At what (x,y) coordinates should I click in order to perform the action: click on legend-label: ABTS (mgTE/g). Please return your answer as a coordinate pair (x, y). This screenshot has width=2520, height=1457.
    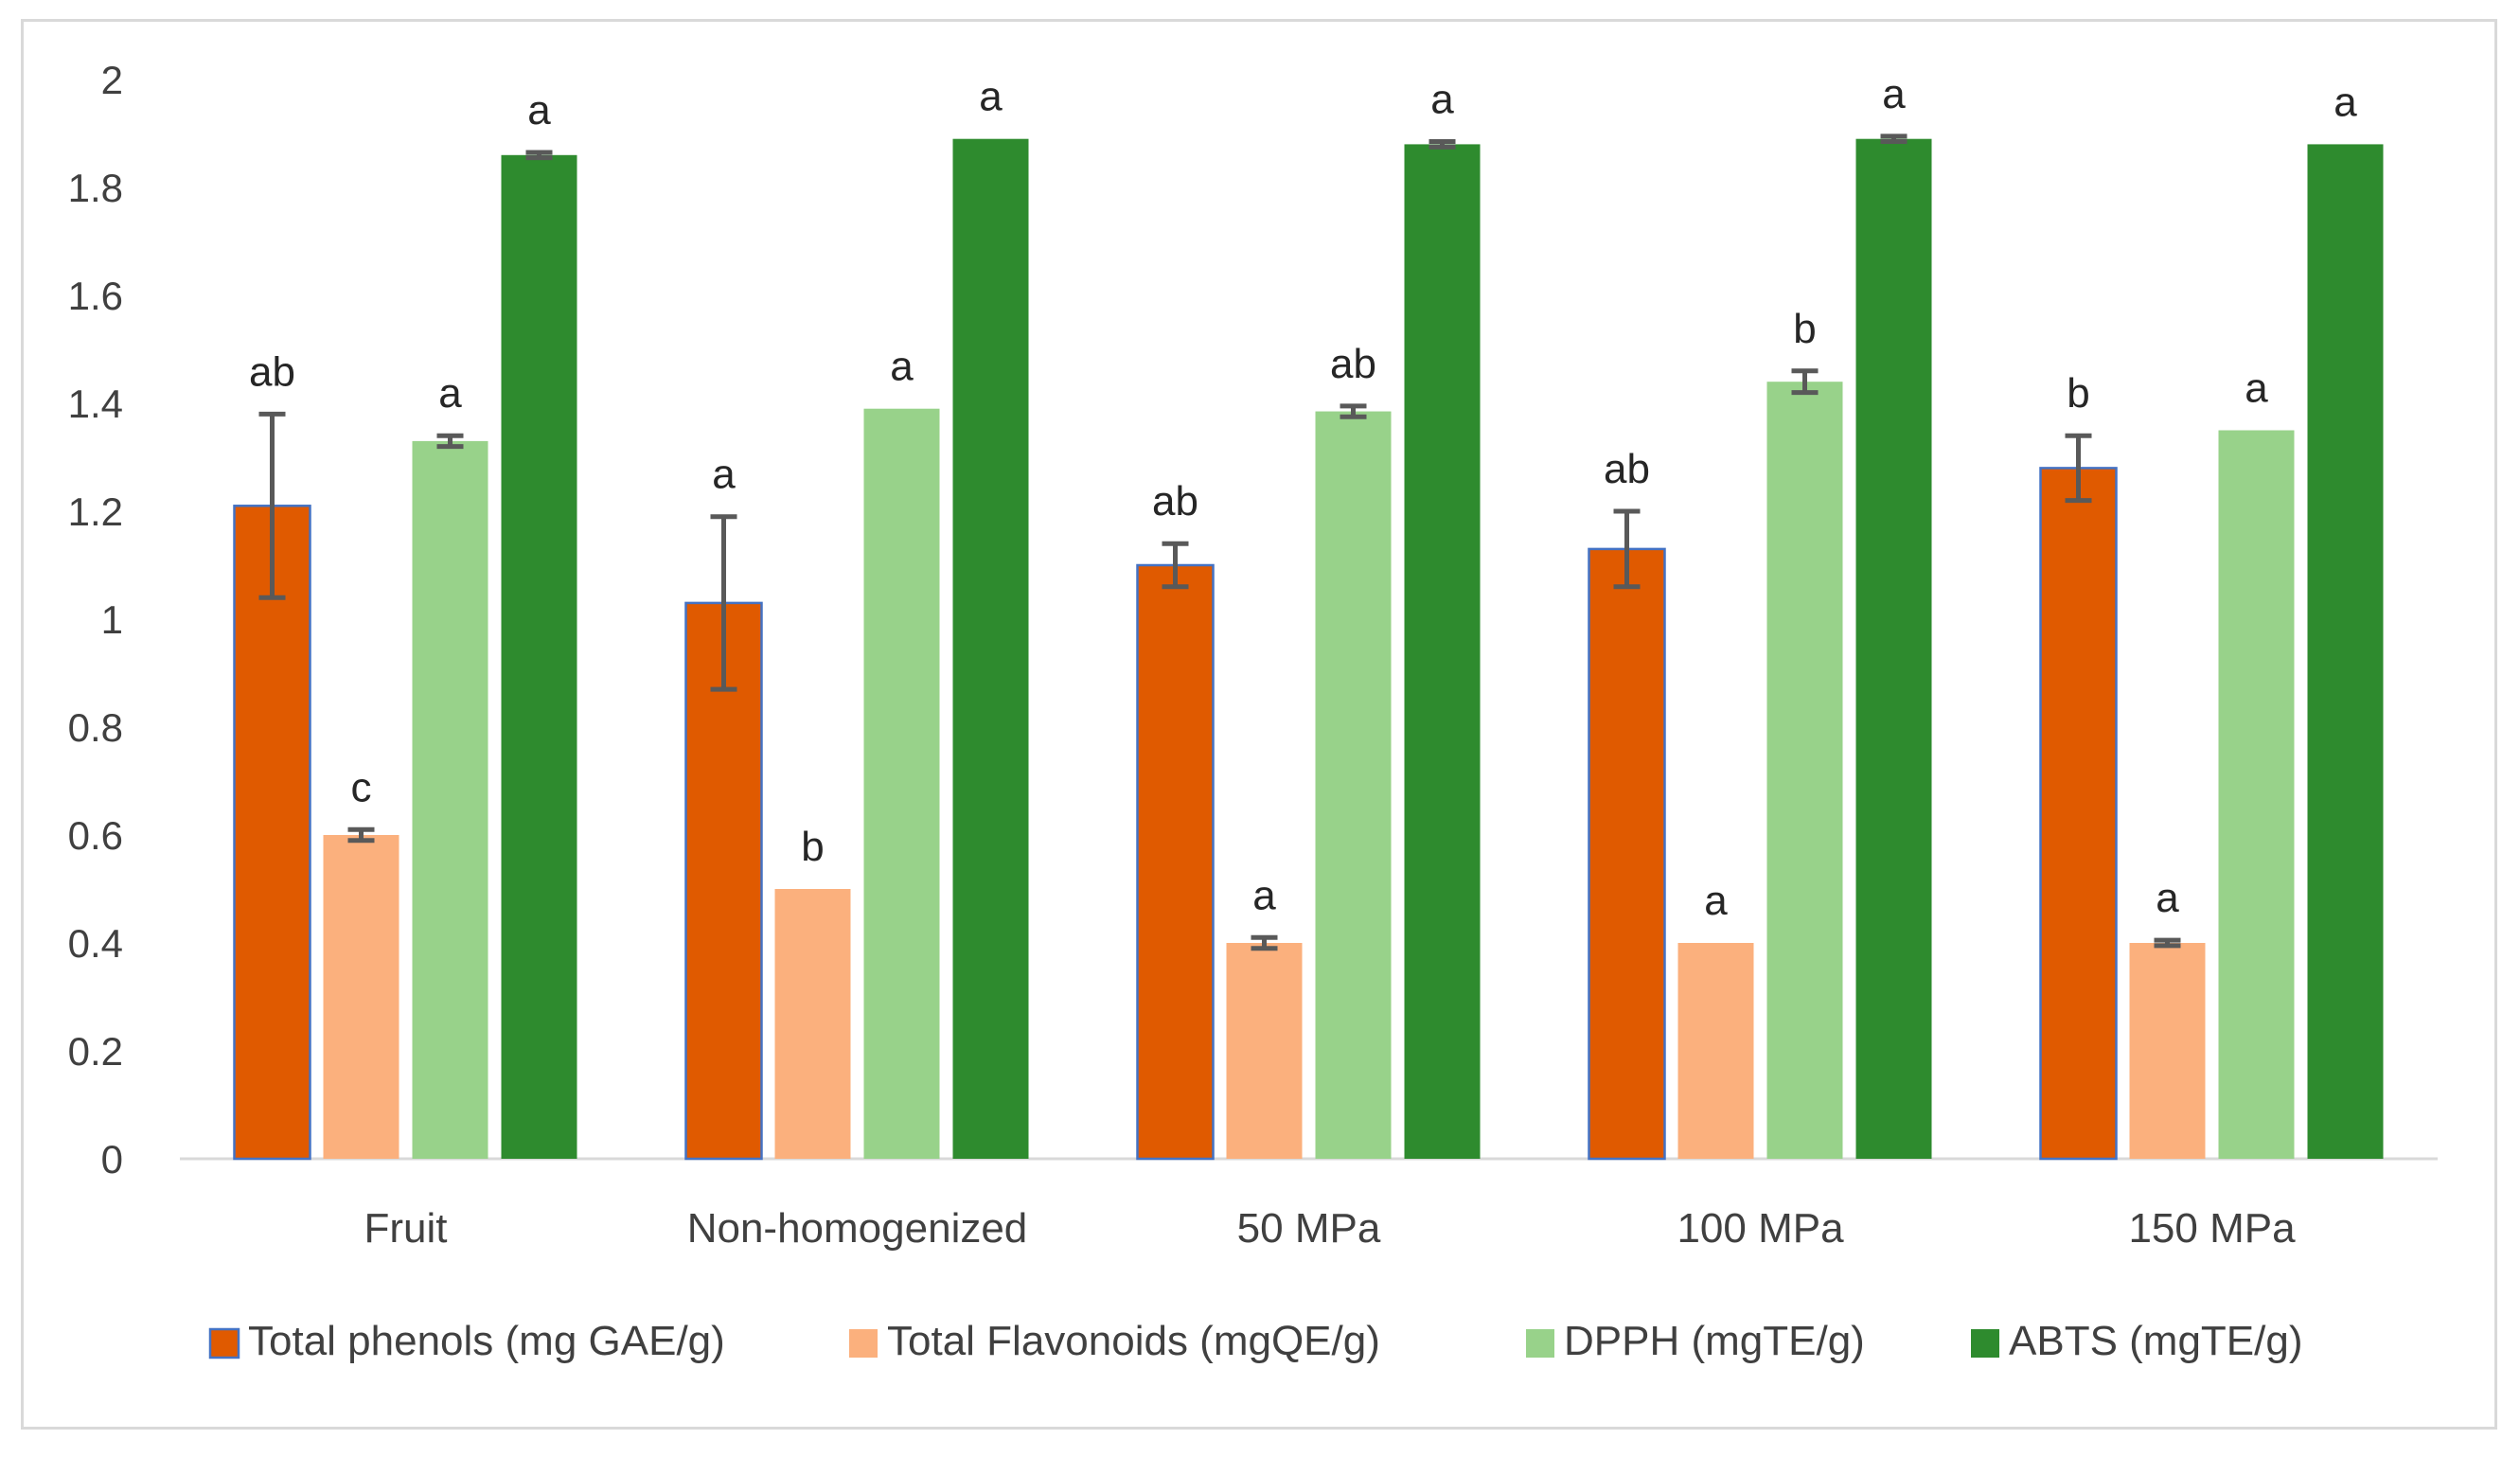
    Looking at the image, I should click on (2156, 1341).